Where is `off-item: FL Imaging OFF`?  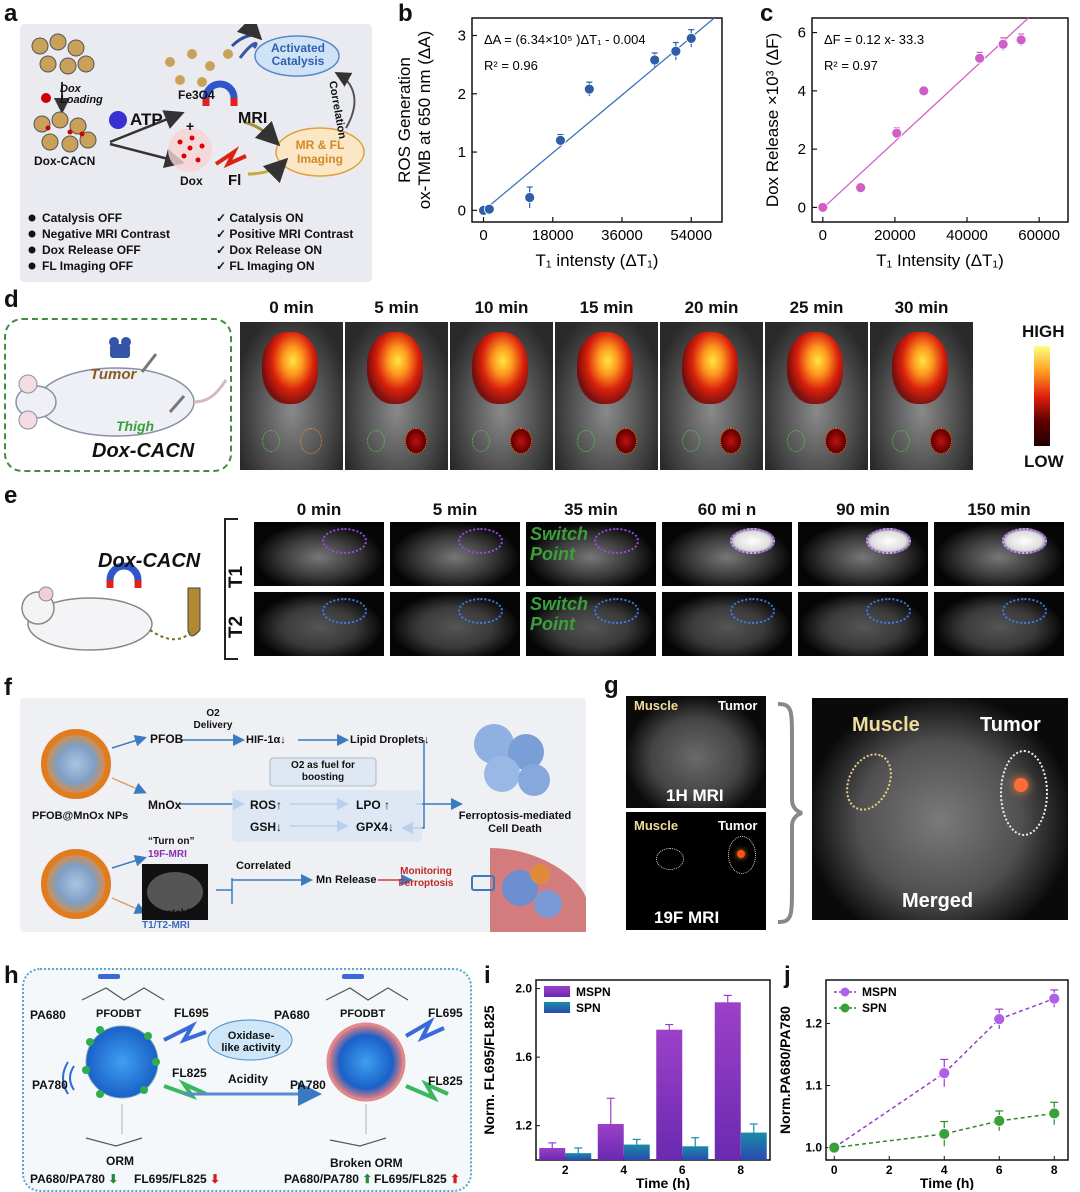 off-item: FL Imaging OFF is located at coordinates (88, 266).